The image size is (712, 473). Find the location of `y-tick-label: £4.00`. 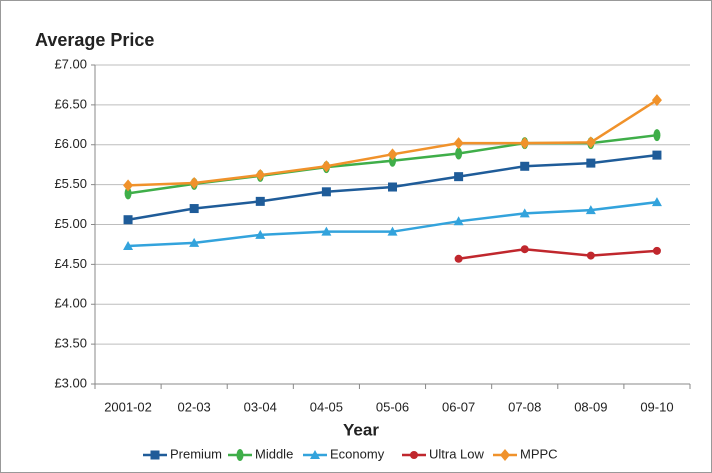

y-tick-label: £4.00 is located at coordinates (70, 303).